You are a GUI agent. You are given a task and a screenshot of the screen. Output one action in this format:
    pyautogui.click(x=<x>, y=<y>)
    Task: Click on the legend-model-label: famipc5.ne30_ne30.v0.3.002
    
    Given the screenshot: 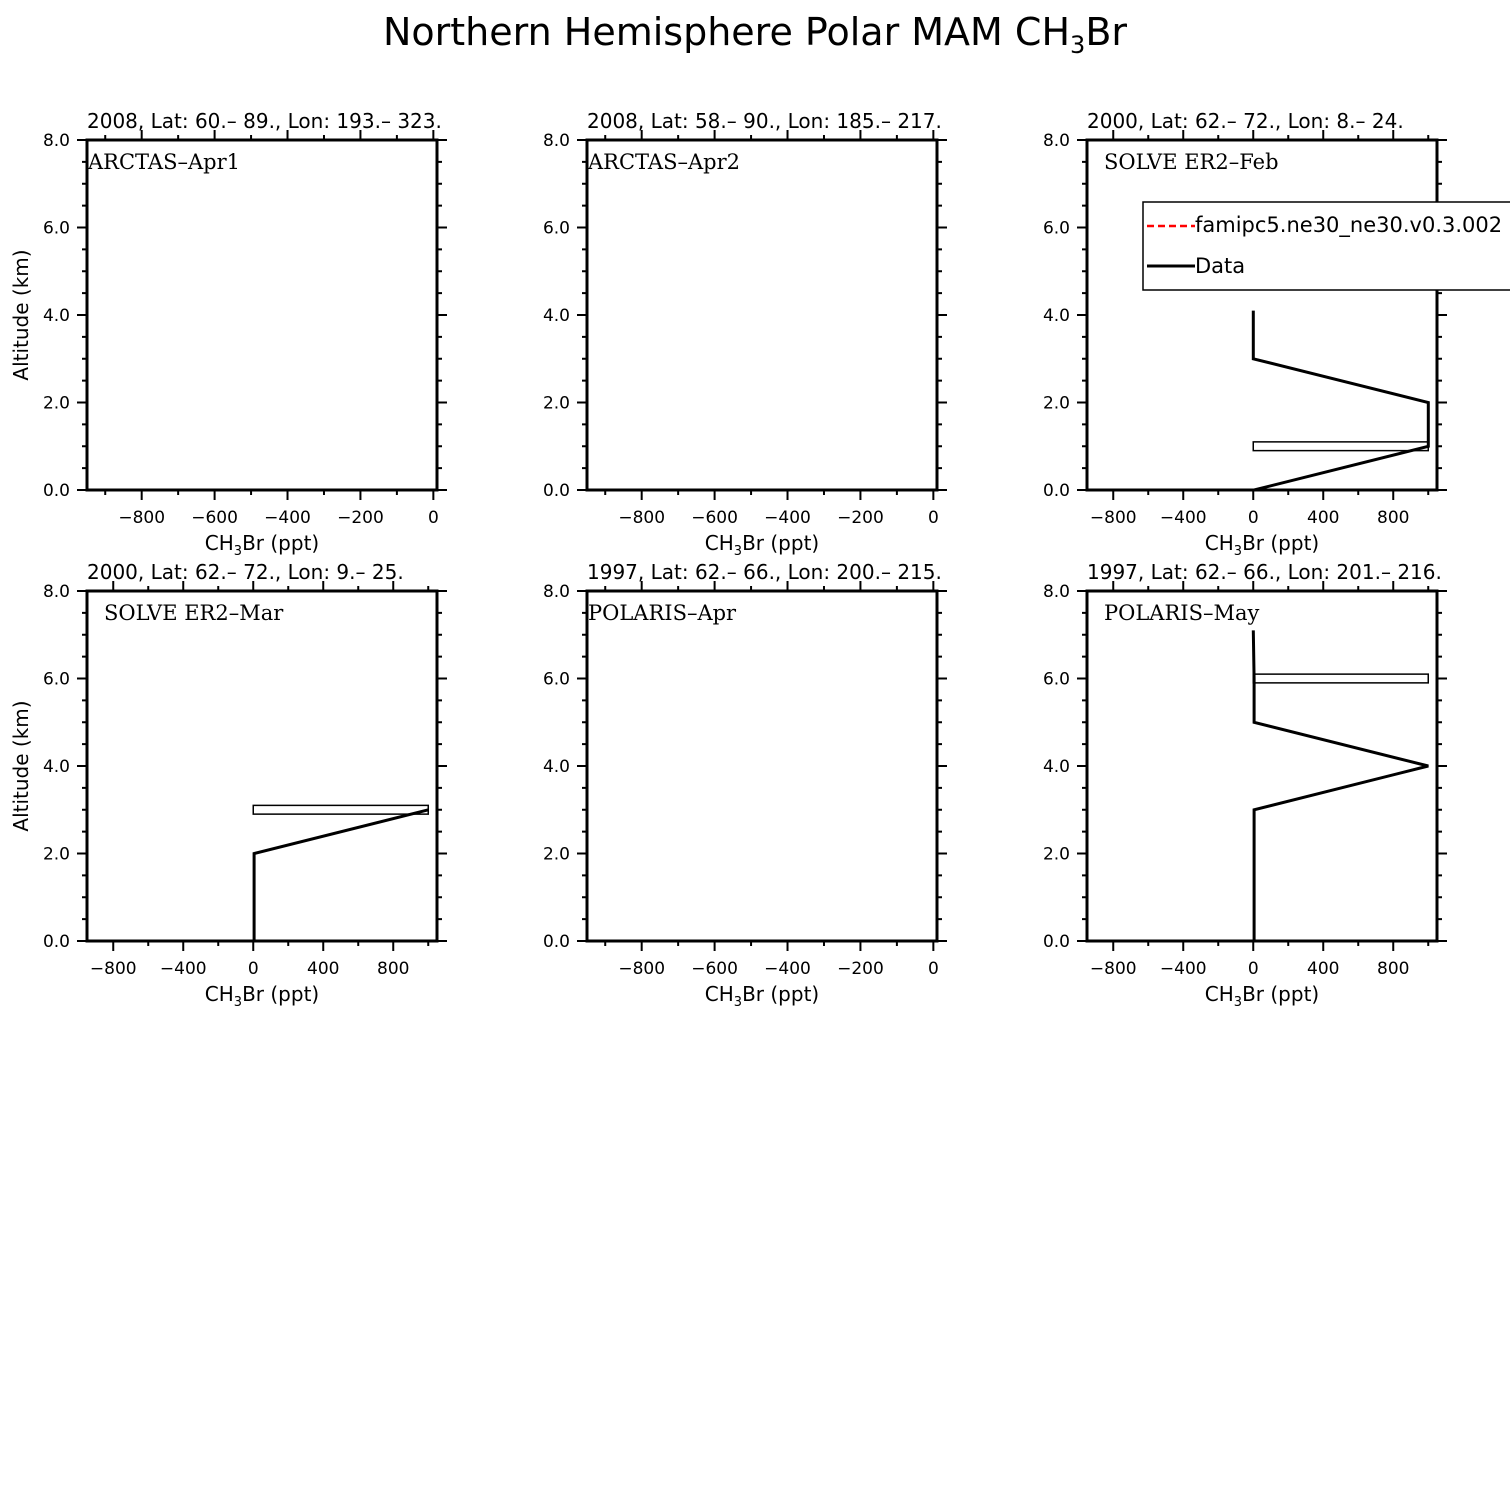 What is the action you would take?
    pyautogui.click(x=1348, y=225)
    